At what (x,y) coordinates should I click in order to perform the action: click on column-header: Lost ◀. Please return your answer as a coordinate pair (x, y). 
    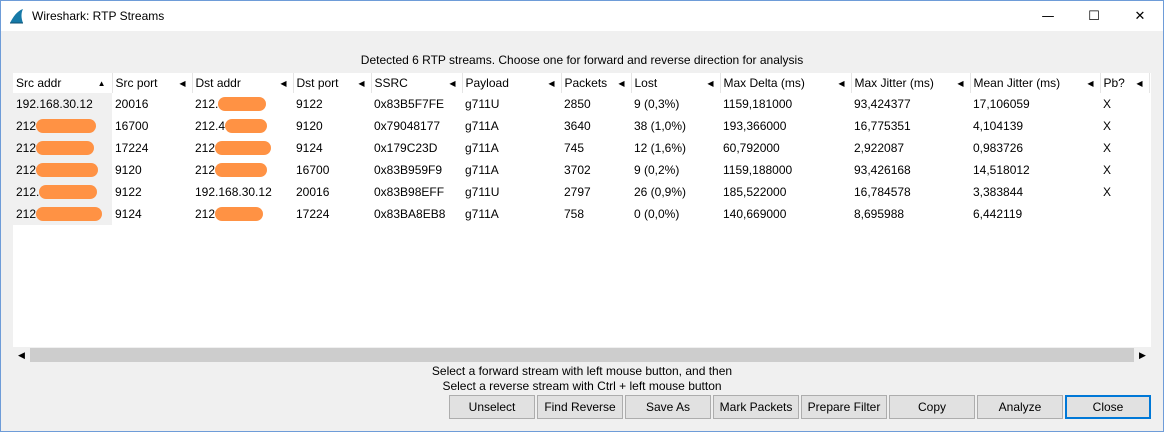
    Looking at the image, I should click on (676, 83).